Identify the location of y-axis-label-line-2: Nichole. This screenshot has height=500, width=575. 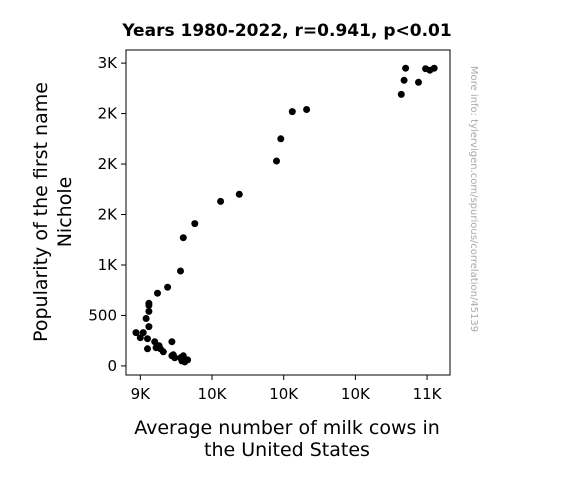
(65, 212).